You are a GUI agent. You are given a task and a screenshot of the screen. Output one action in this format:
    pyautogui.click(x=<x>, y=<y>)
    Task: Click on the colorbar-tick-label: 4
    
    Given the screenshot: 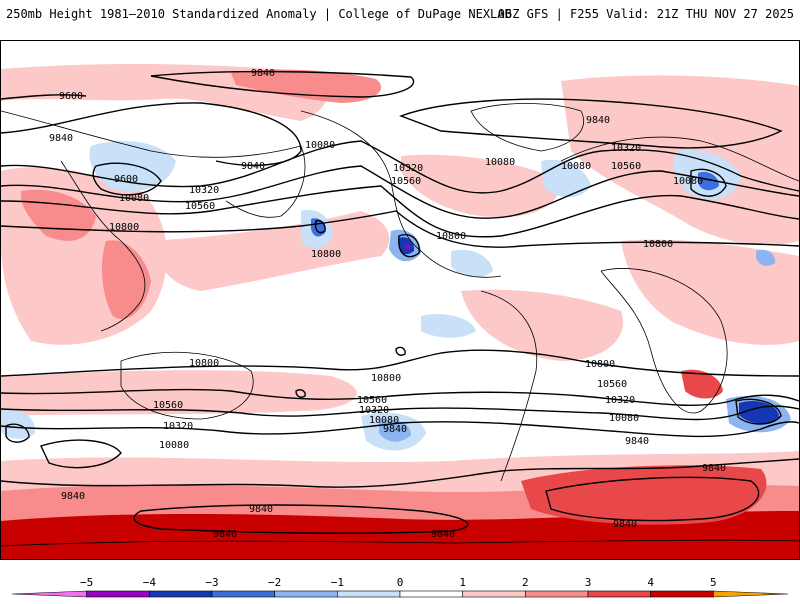 What is the action you would take?
    pyautogui.click(x=650, y=582)
    